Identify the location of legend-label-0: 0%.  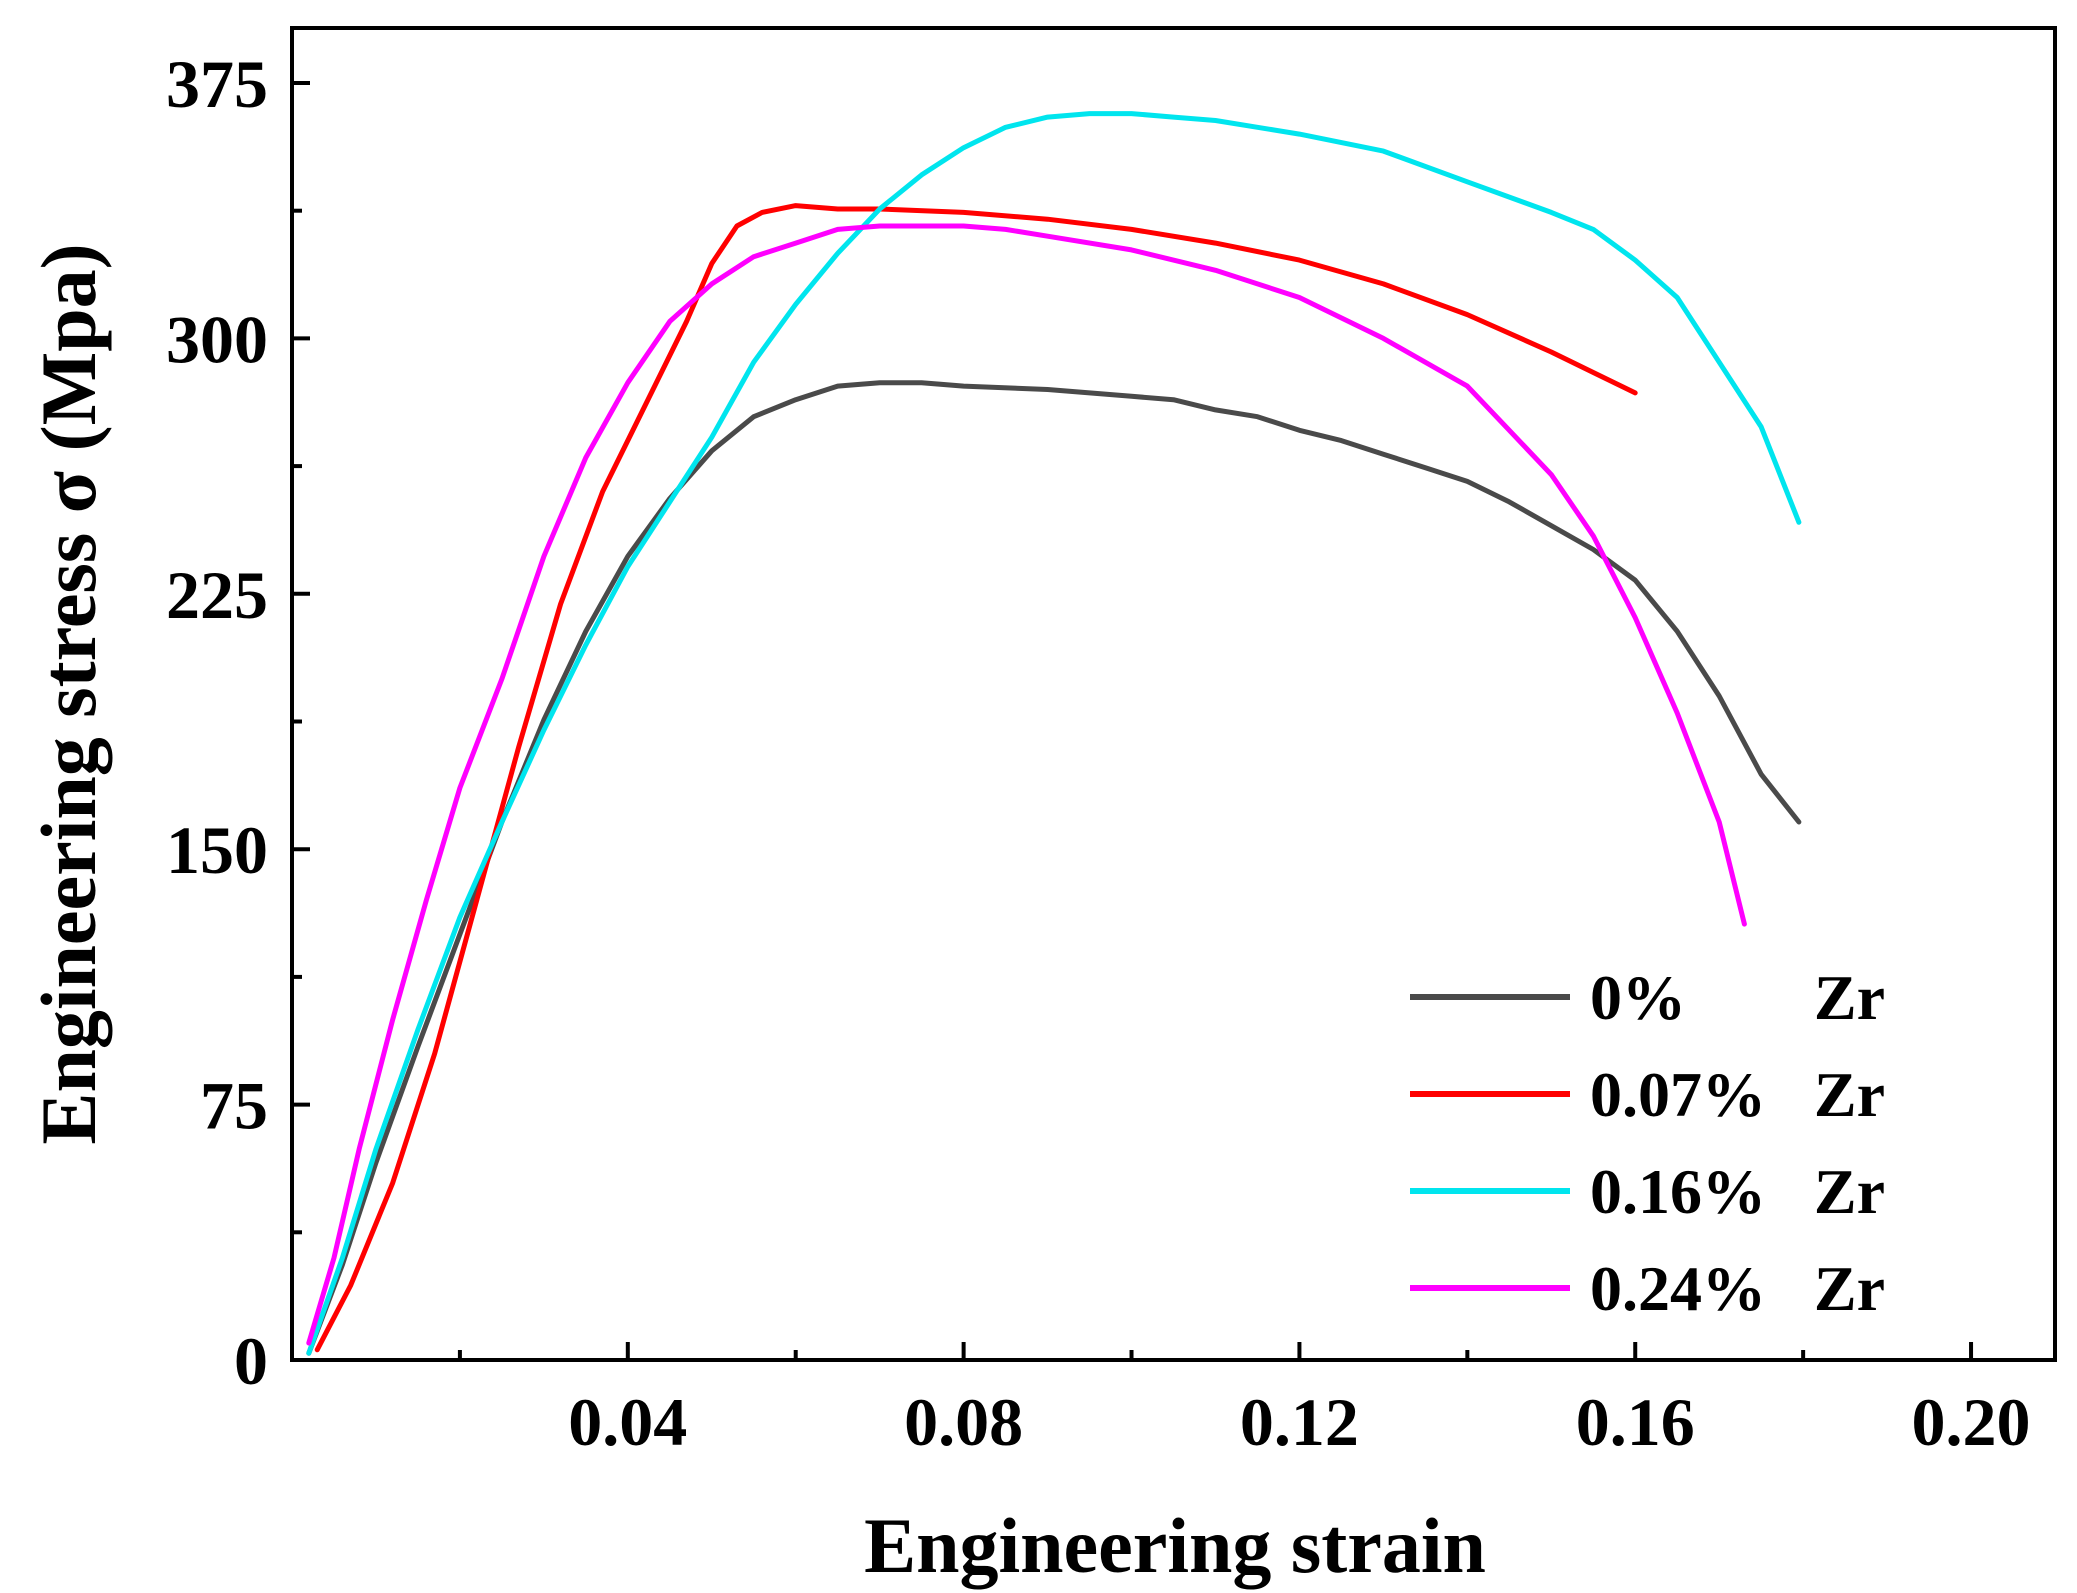
(1638, 997).